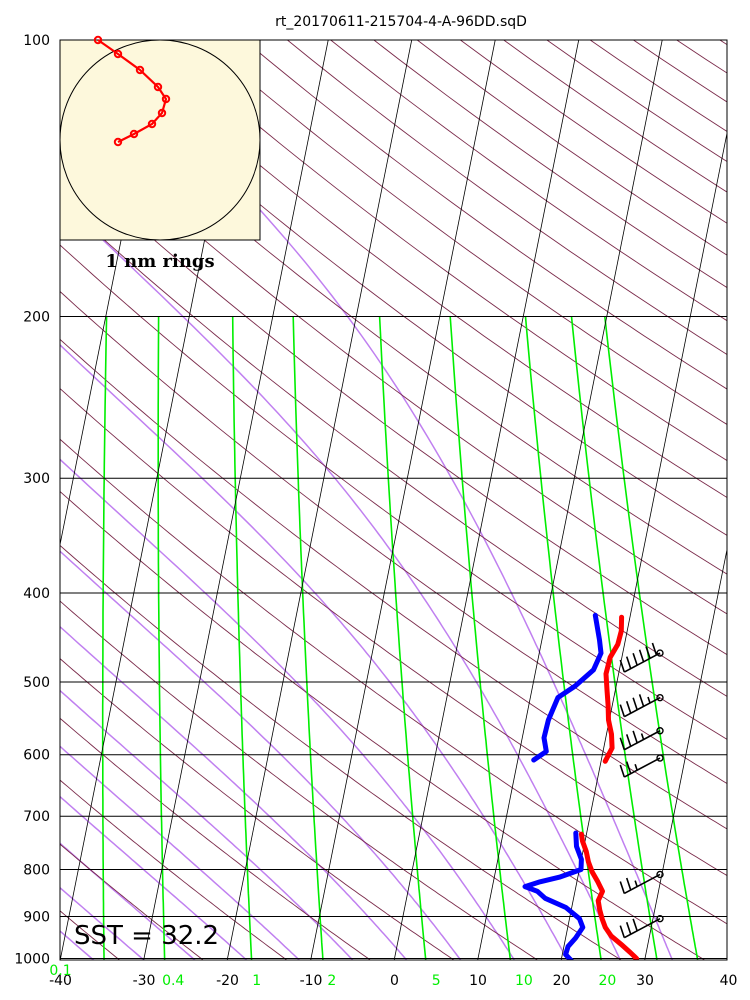 The height and width of the screenshot is (1000, 750). Describe the element at coordinates (36, 317) in the screenshot. I see `pressure-tick-label: 200` at that location.